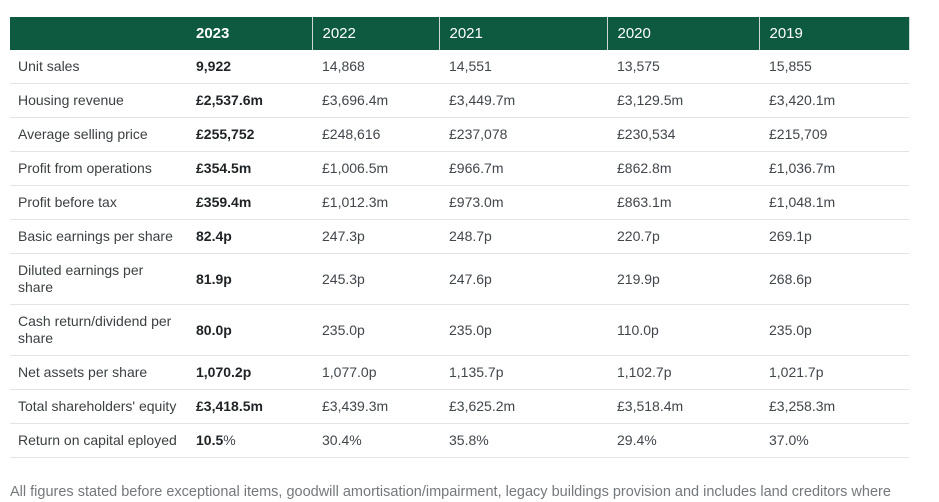 This screenshot has width=939, height=502. What do you see at coordinates (683, 168) in the screenshot?
I see `value-cell: £862.8m` at bounding box center [683, 168].